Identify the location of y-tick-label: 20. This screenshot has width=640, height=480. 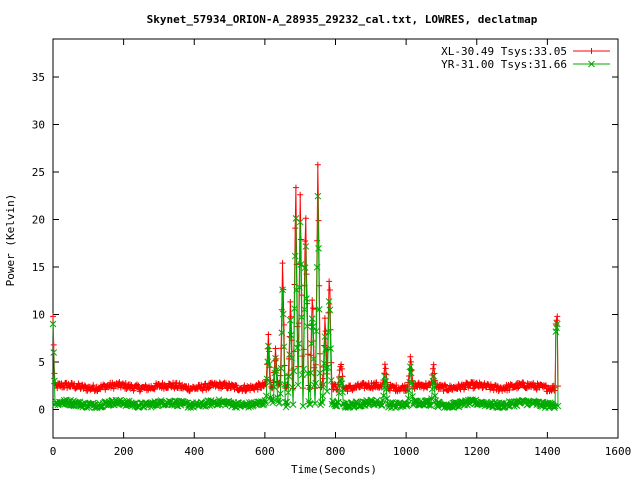
(38, 220).